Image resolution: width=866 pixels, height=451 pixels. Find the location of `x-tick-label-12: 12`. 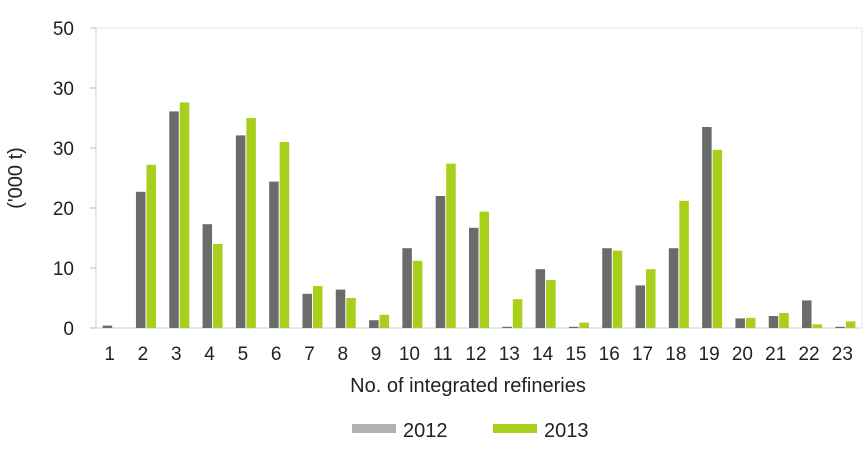

x-tick-label-12: 12 is located at coordinates (475, 354).